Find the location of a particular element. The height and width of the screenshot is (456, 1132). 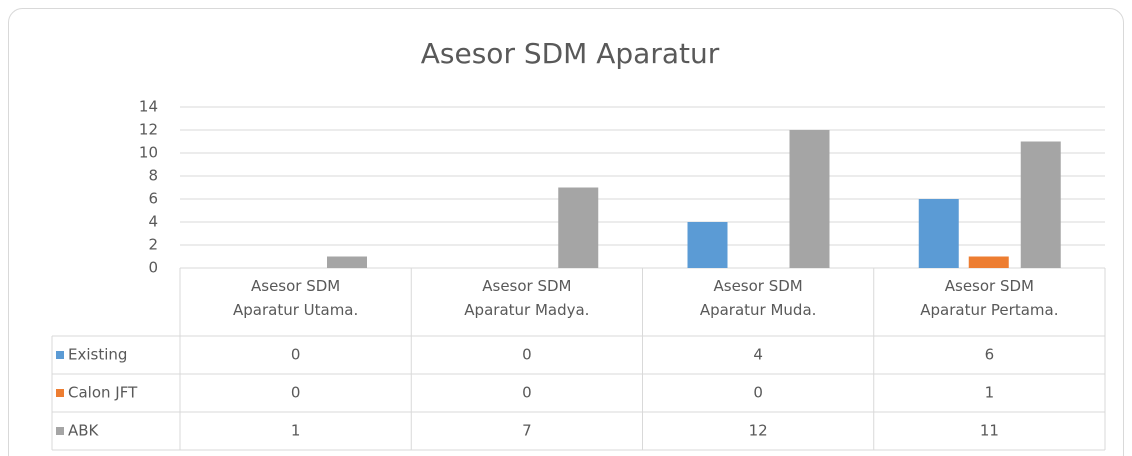

legend-label: ABK is located at coordinates (84, 431).